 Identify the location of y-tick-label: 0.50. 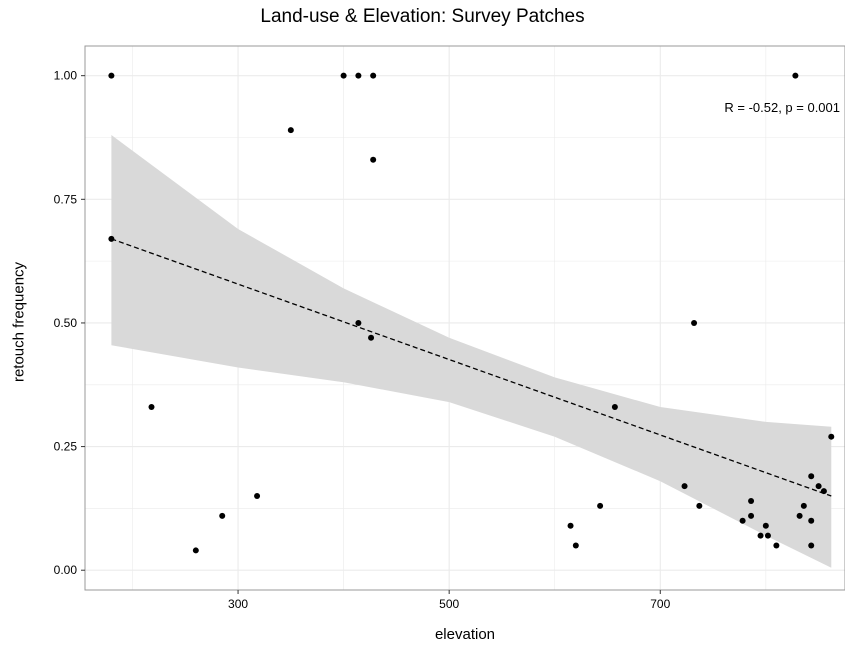
(66, 323).